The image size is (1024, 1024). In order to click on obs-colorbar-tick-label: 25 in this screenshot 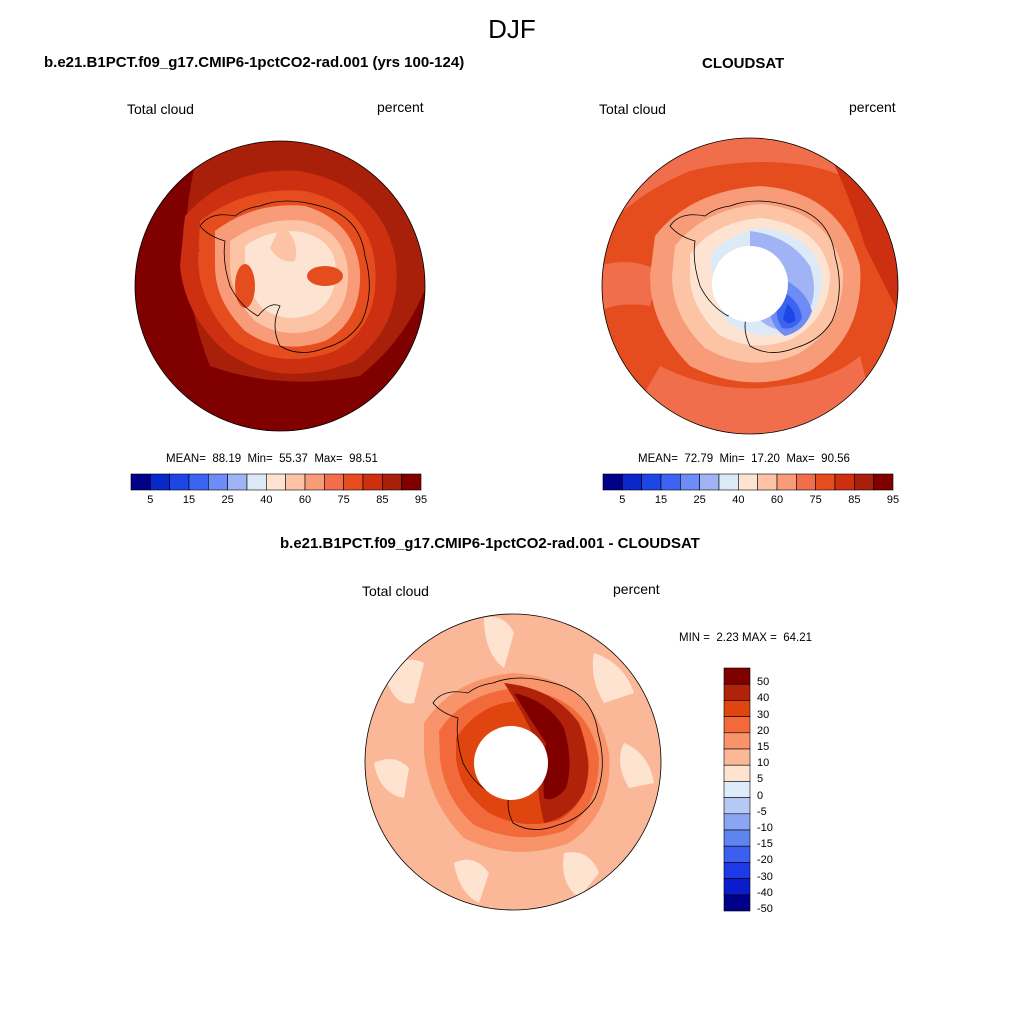, I will do `click(699, 500)`.